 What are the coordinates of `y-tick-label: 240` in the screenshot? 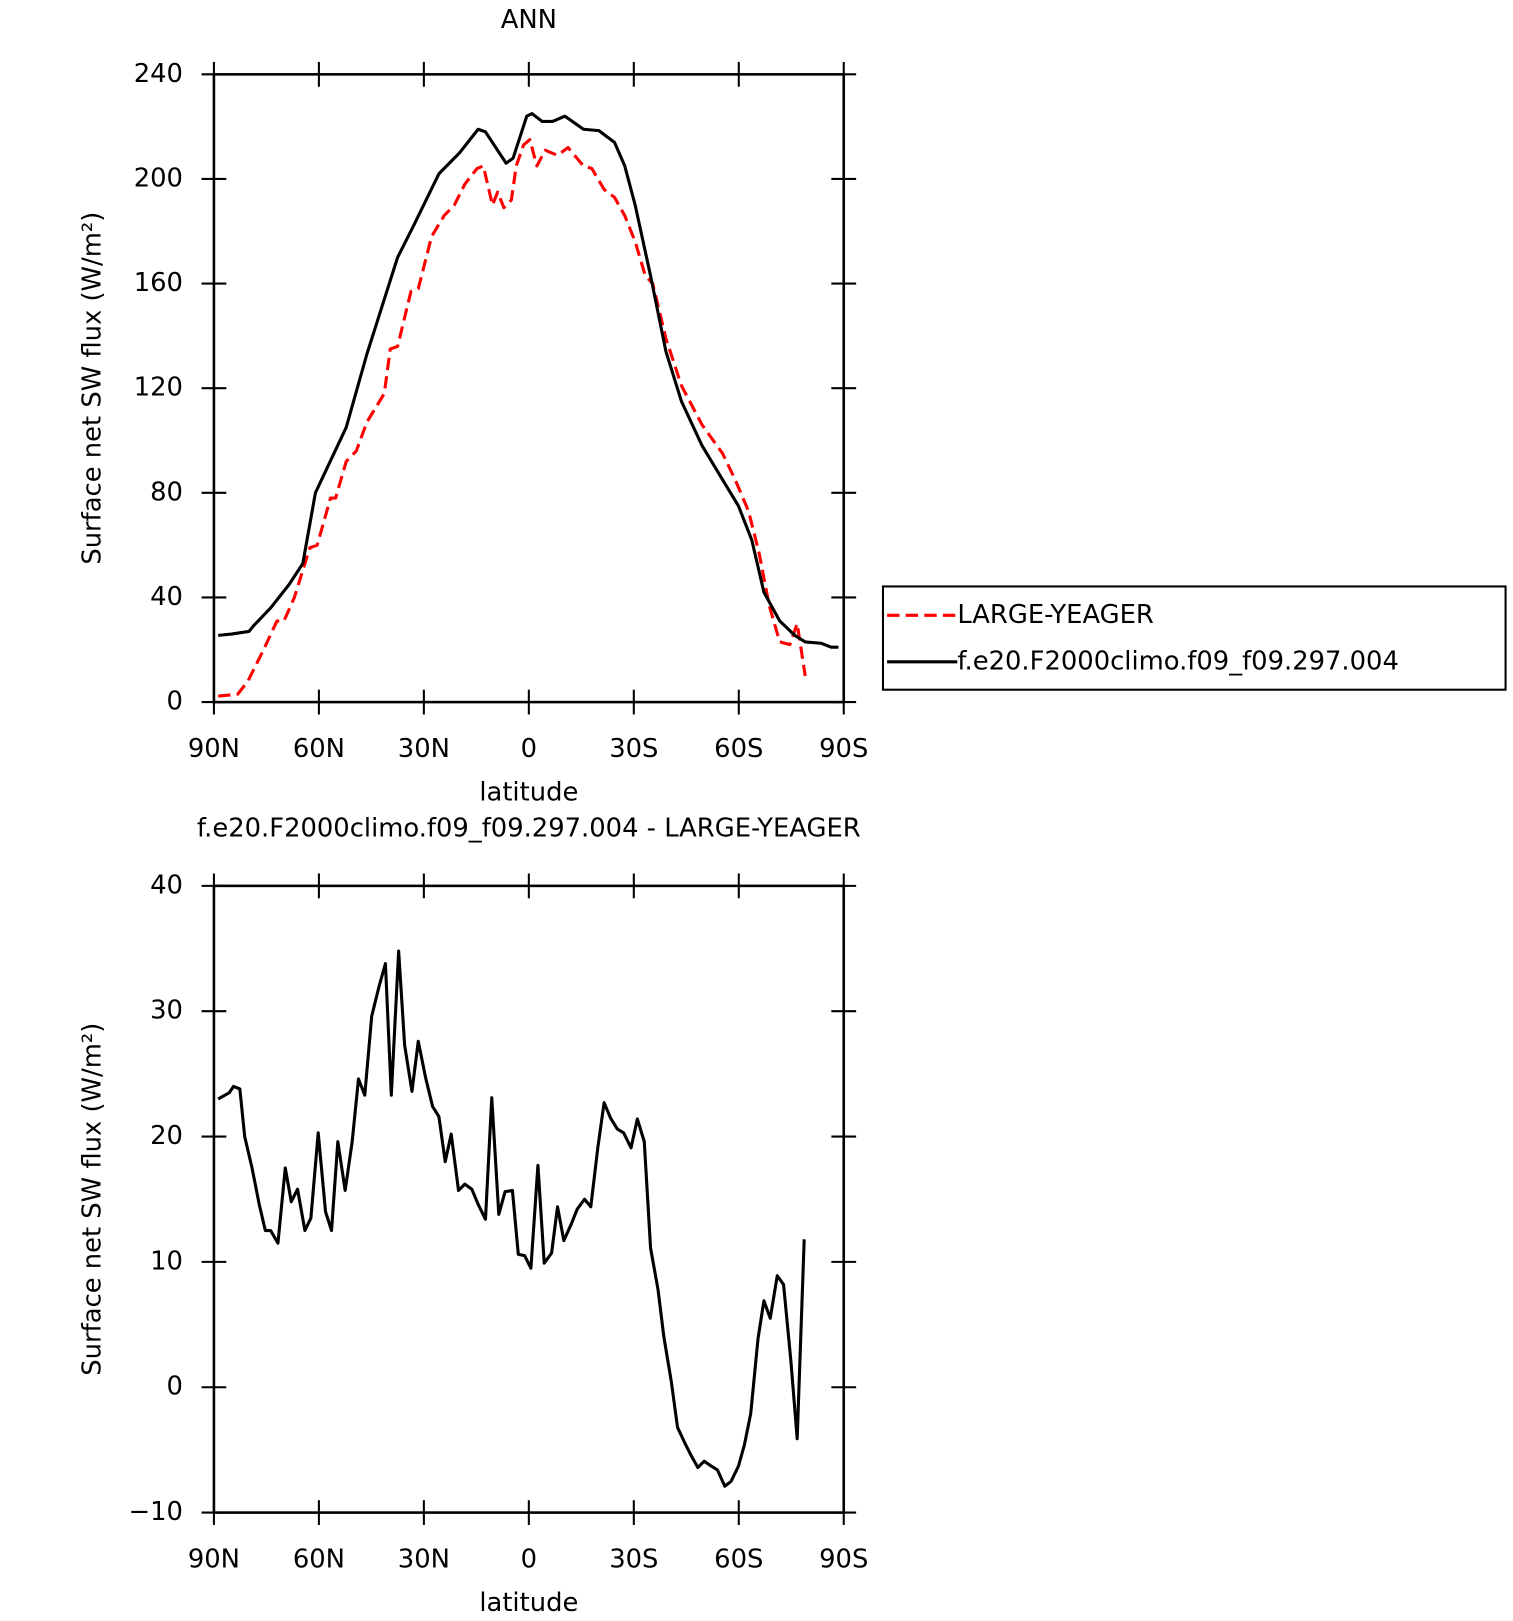 It's located at (158, 74).